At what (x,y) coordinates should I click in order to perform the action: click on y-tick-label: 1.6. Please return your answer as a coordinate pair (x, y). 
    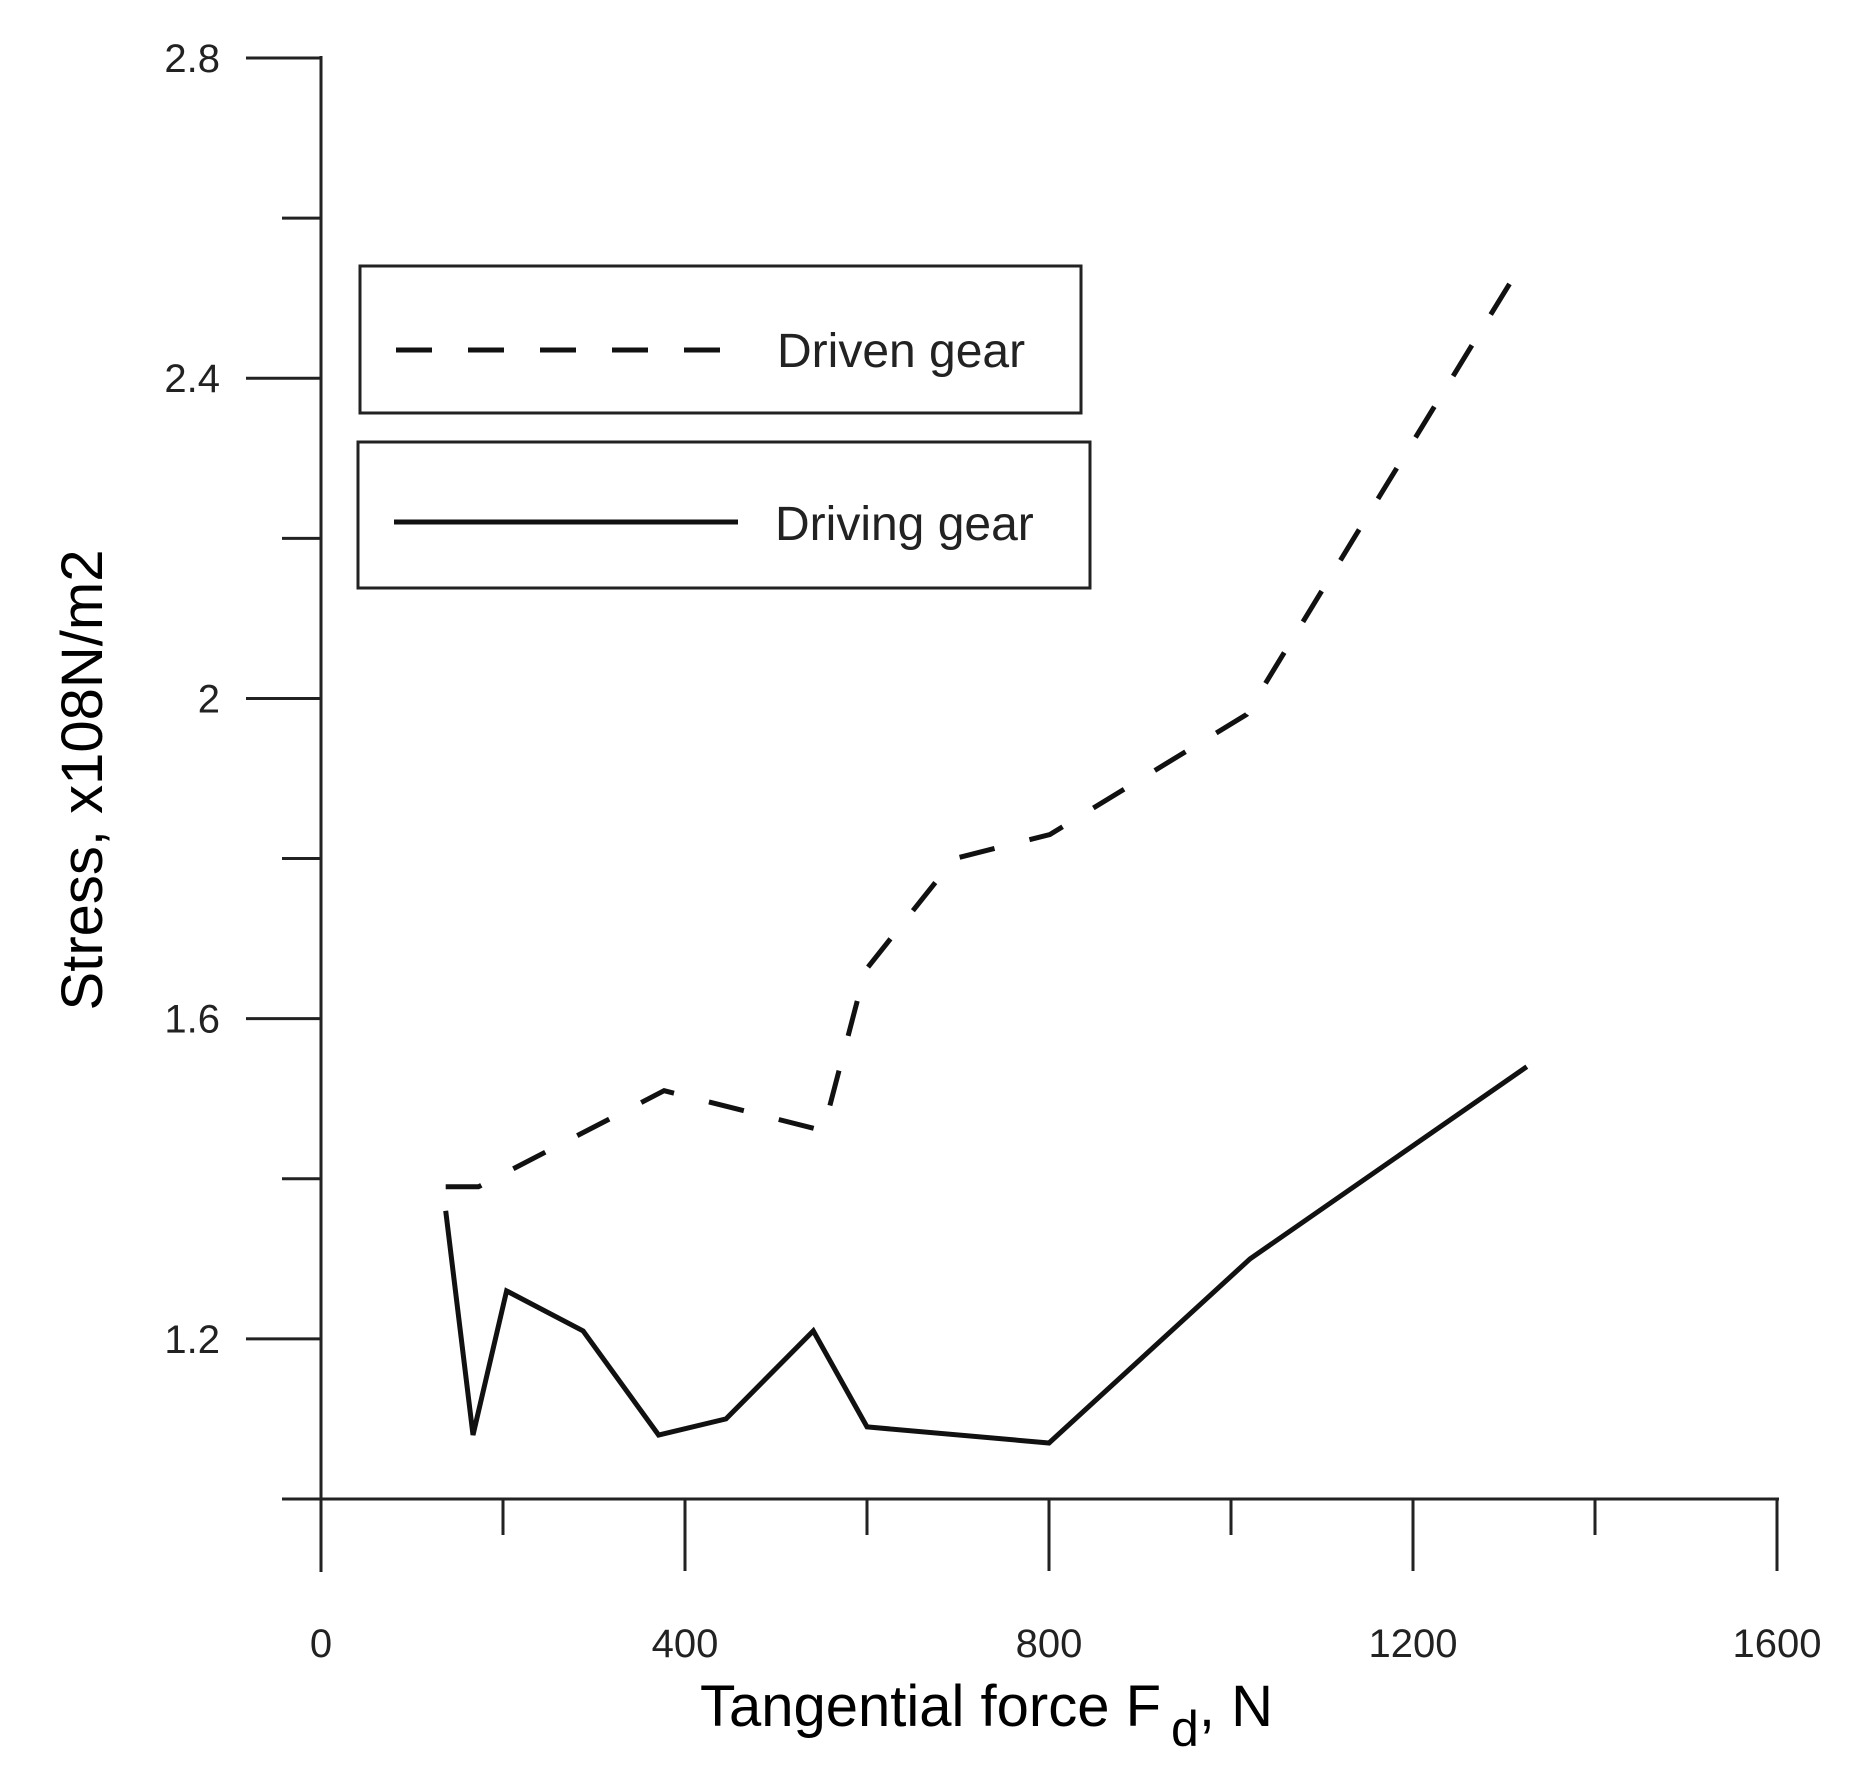
    Looking at the image, I should click on (192, 1020).